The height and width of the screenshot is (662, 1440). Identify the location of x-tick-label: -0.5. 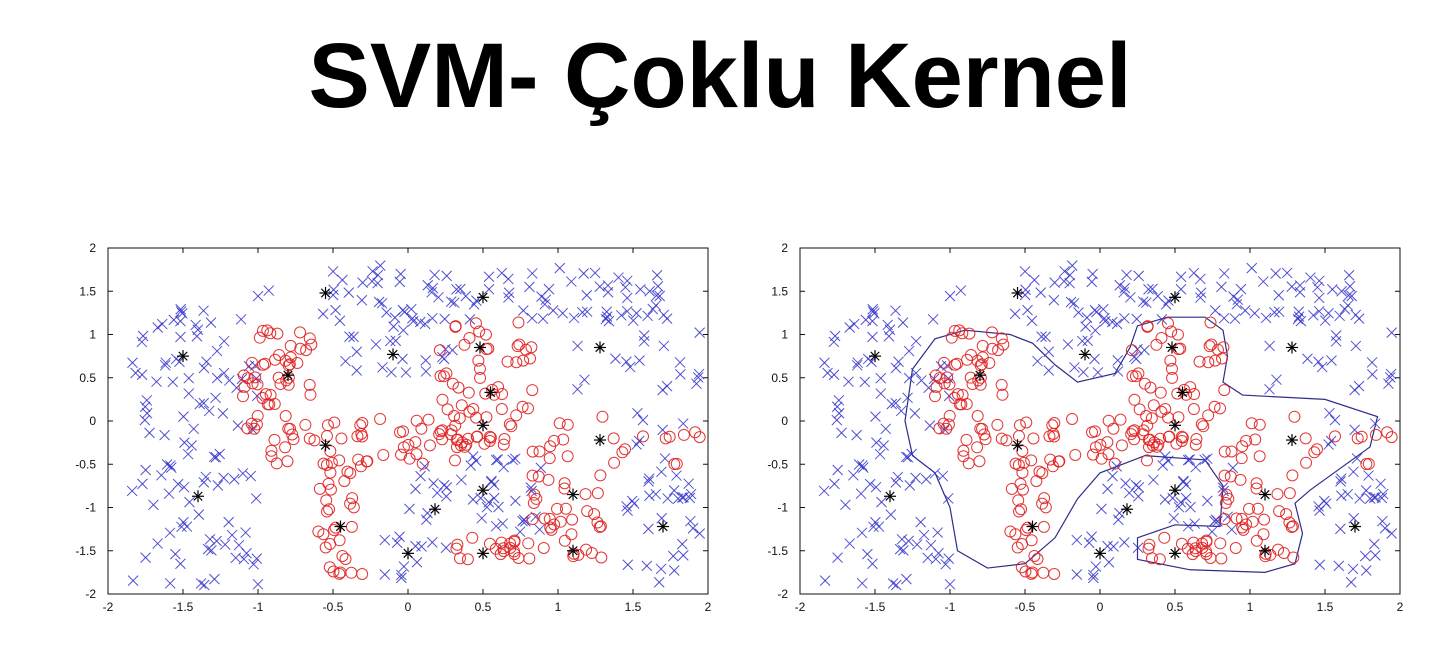
(1025, 607).